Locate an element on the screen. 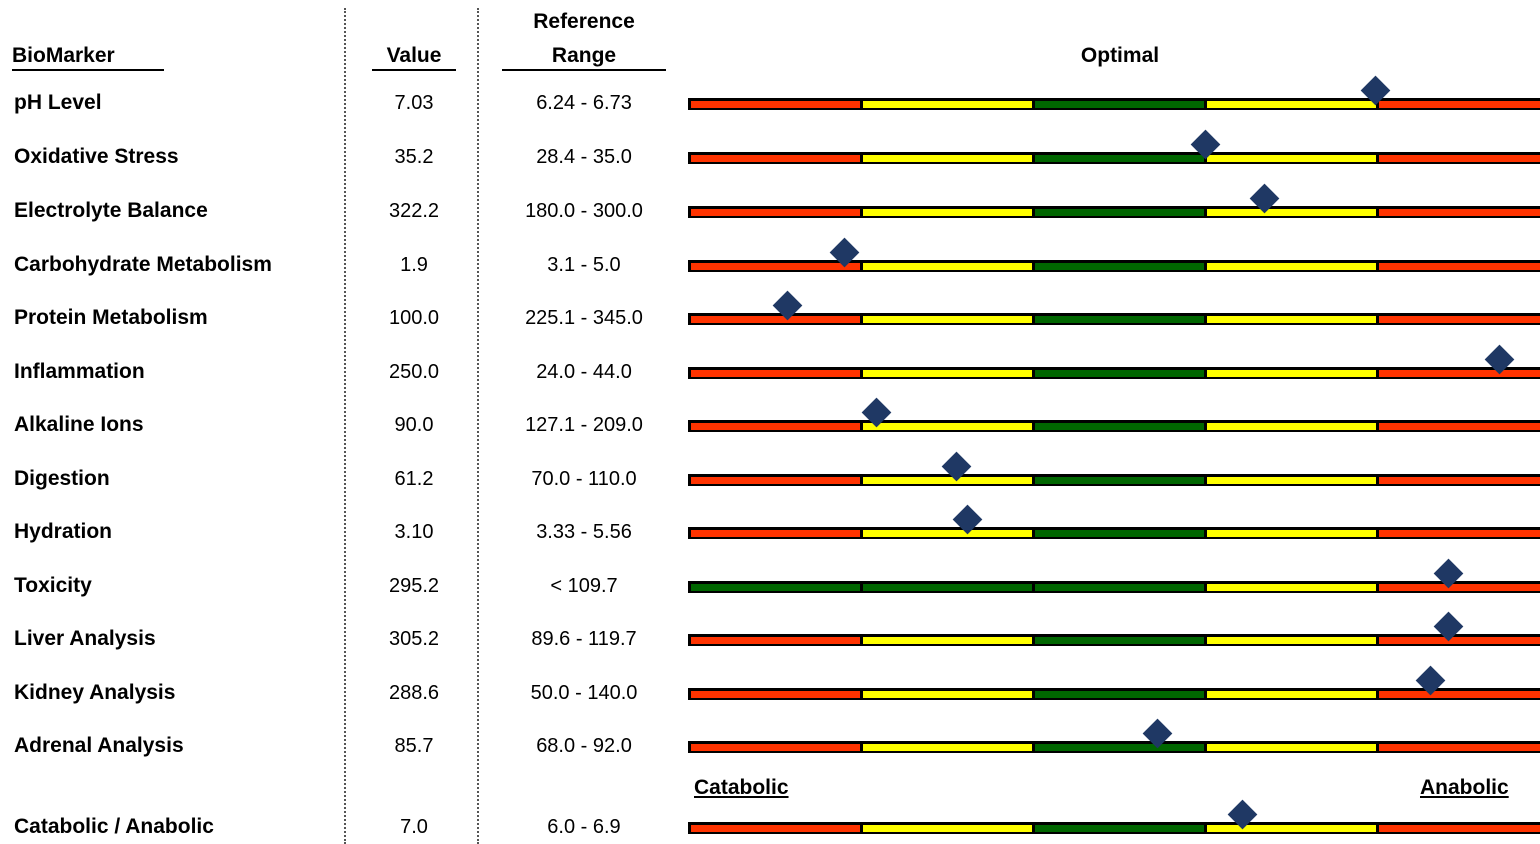 This screenshot has height=844, width=1540. row-value: 90.0 is located at coordinates (414, 425).